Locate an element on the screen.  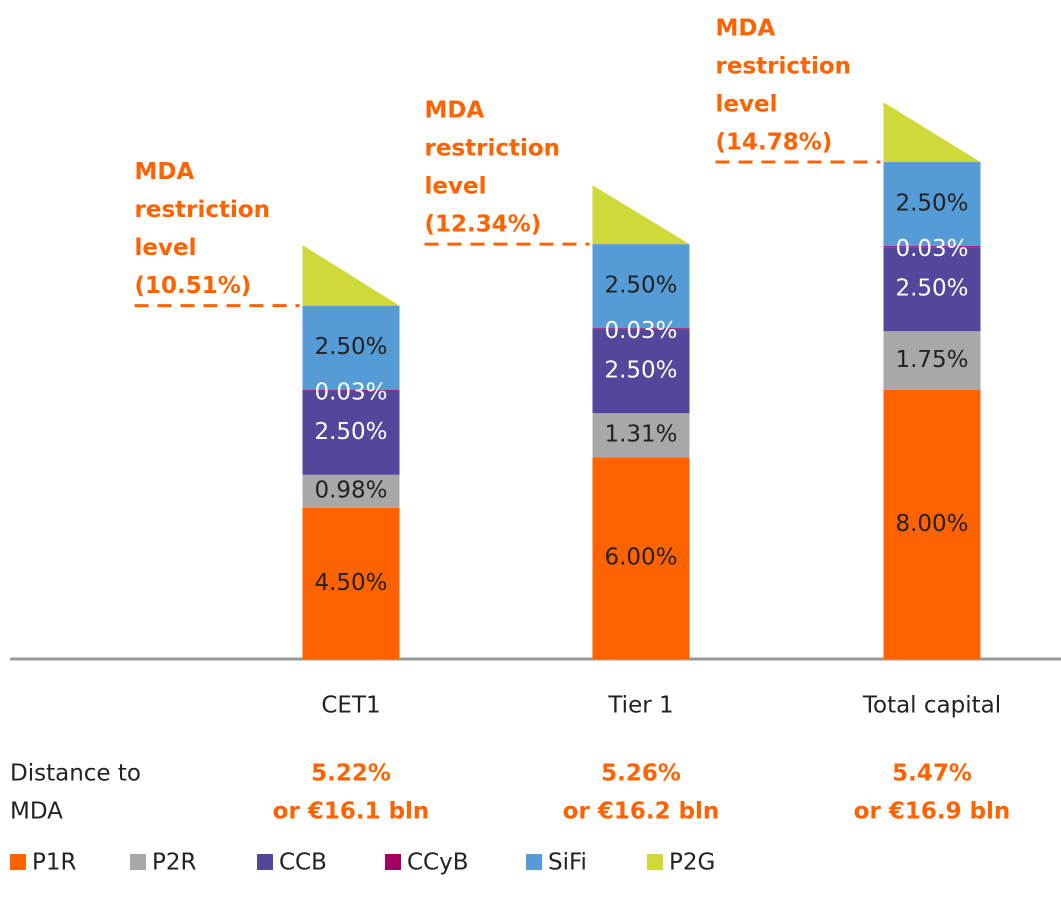
value-label: 8.00% is located at coordinates (931, 524).